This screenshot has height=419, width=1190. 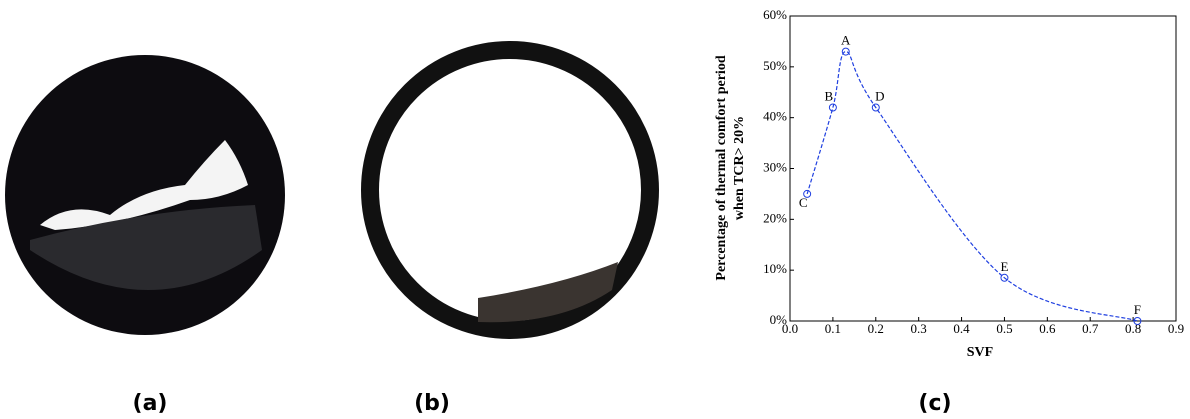 I want to click on point-label: A, so click(x=846, y=40).